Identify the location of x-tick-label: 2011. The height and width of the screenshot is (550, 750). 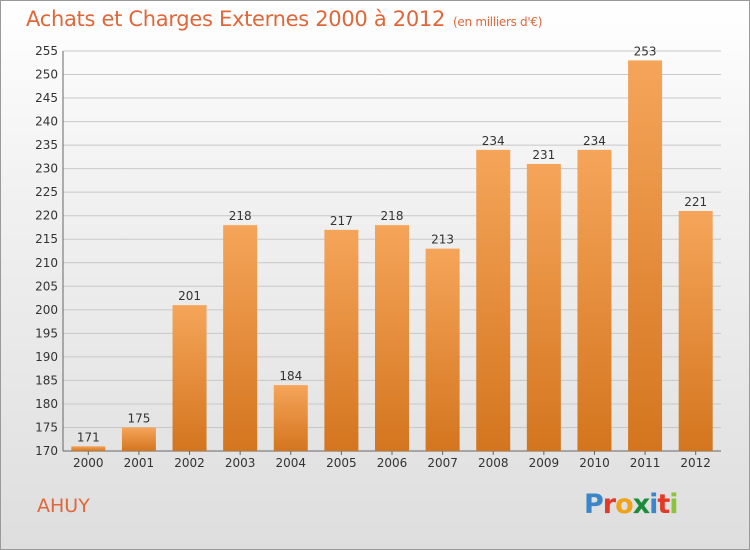
(645, 463).